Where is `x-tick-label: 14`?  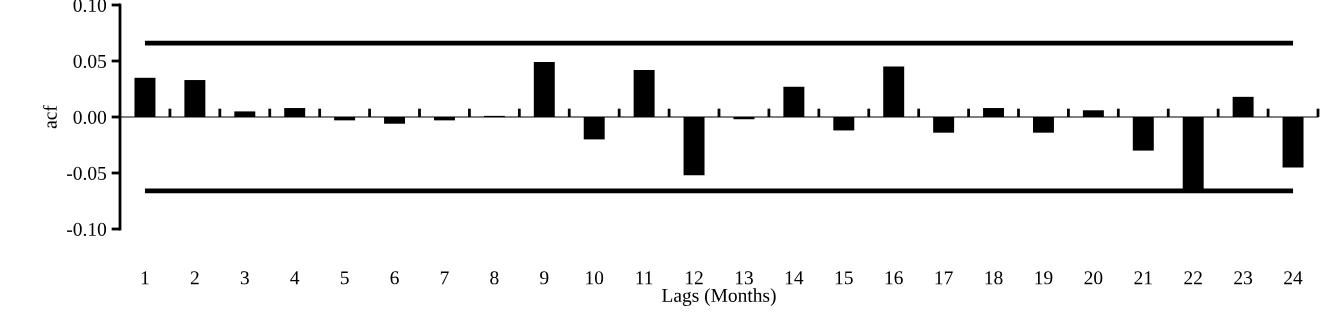 x-tick-label: 14 is located at coordinates (794, 278).